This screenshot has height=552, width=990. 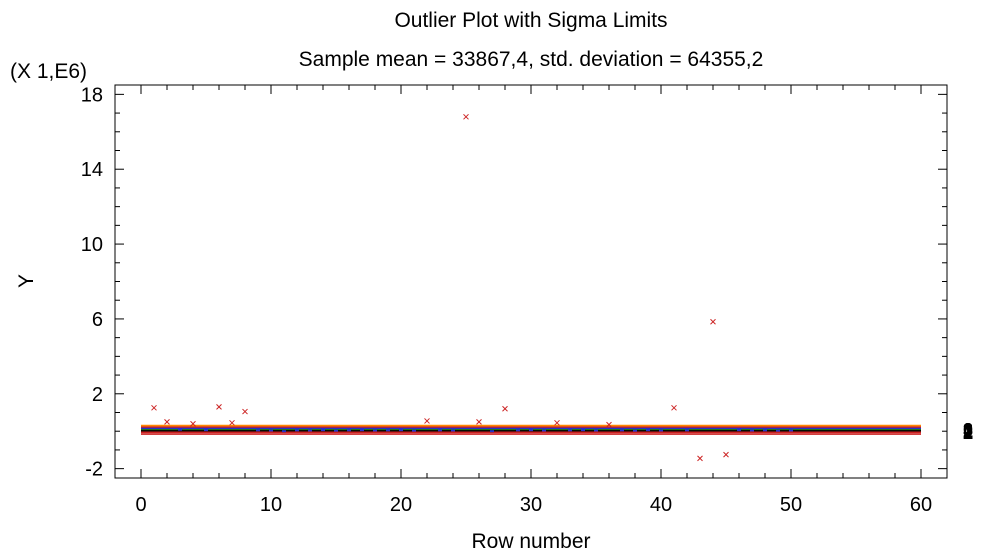 I want to click on y-tick-label: 2, so click(x=97, y=395).